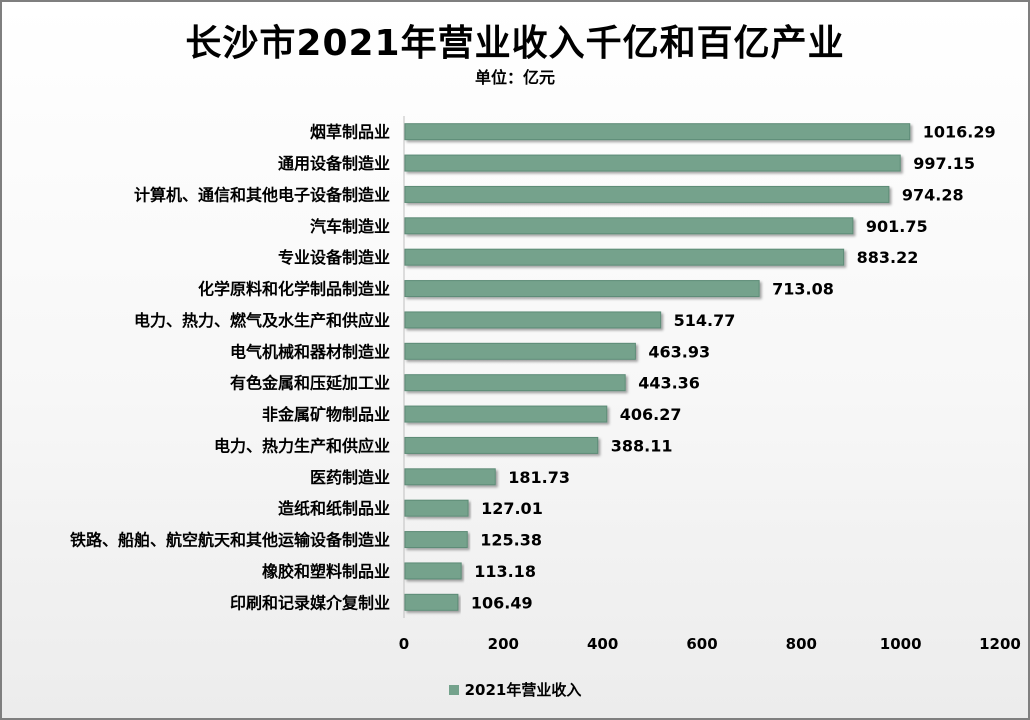 Image resolution: width=1030 pixels, height=720 pixels. I want to click on x-tick-label: 800, so click(801, 644).